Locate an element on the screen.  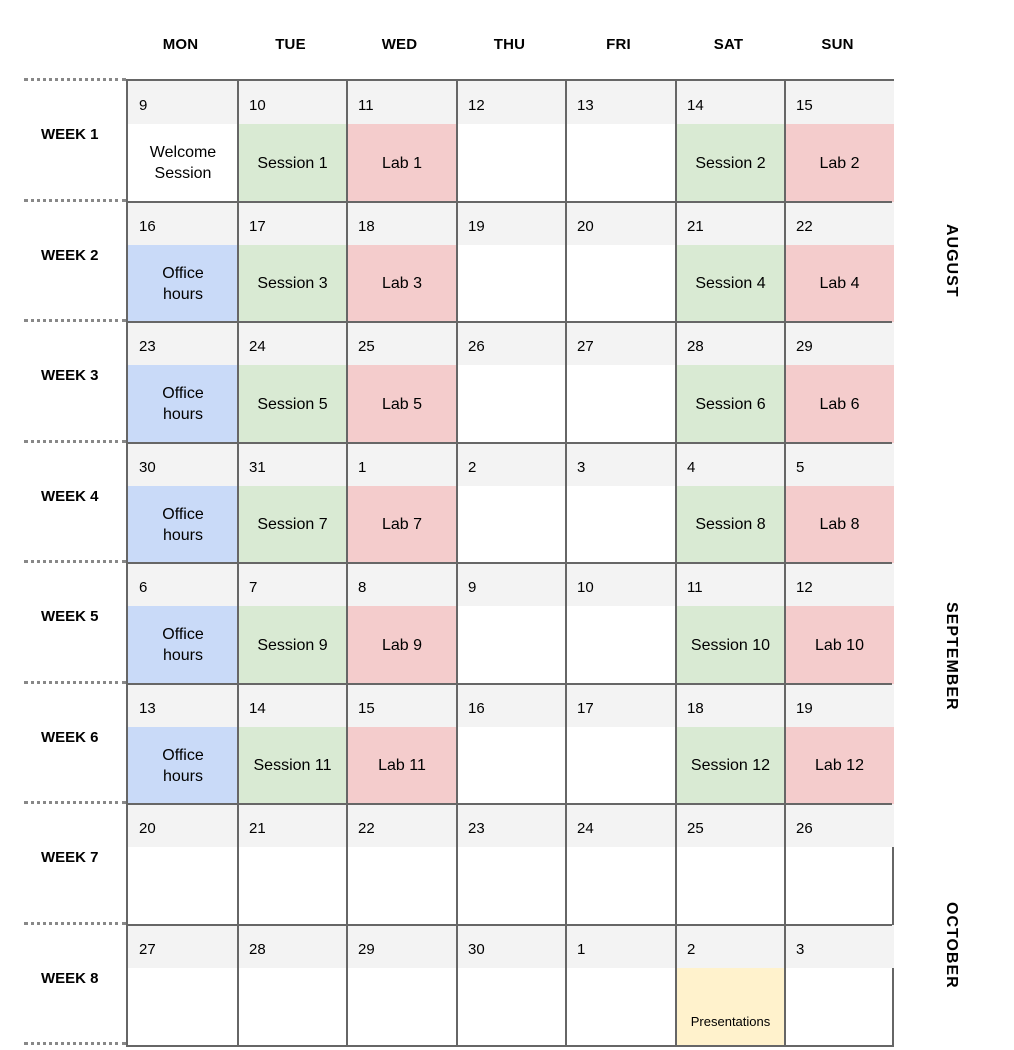
lab-event: Lab 11 is located at coordinates (402, 765).